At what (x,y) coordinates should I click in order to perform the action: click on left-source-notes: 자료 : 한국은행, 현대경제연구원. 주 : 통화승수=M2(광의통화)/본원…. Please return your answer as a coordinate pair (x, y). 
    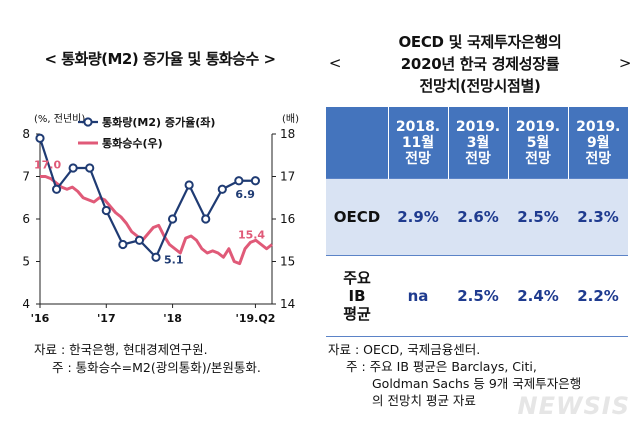
    Looking at the image, I should click on (147, 359).